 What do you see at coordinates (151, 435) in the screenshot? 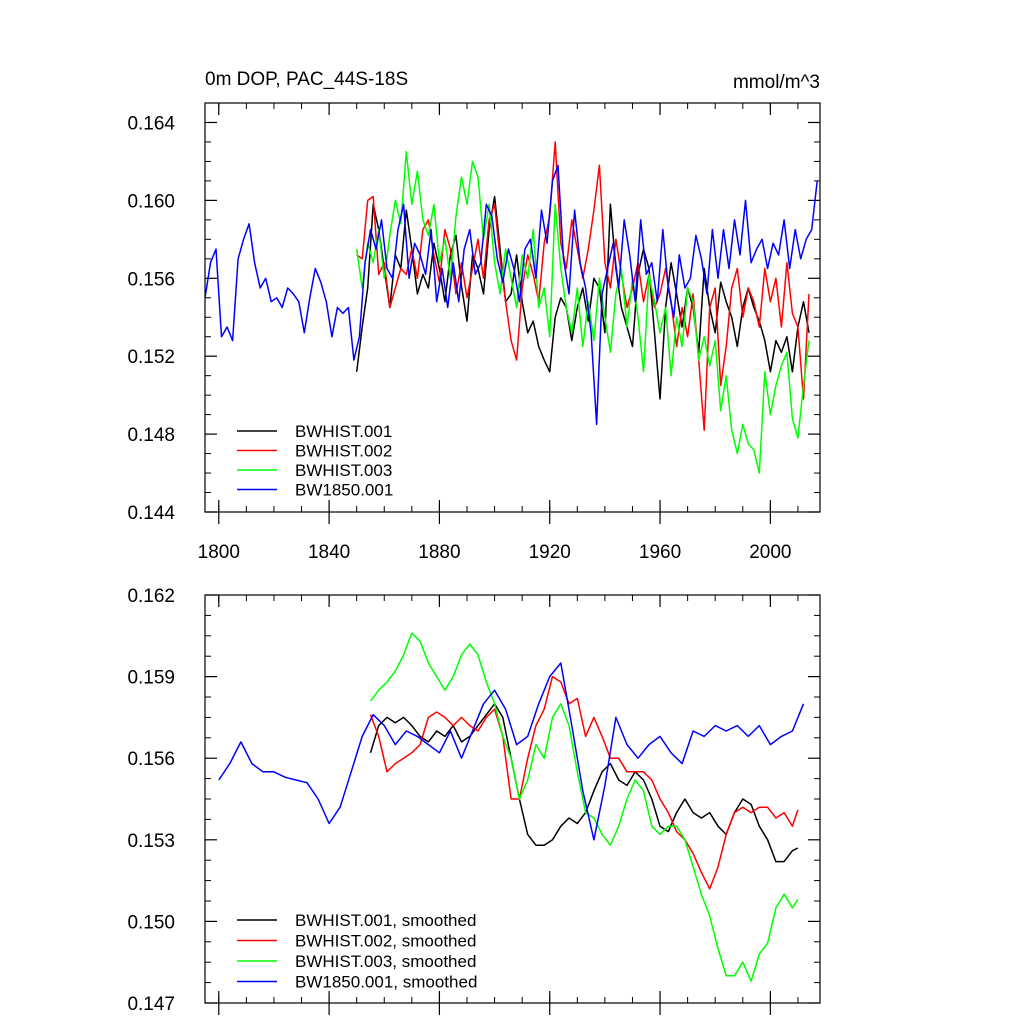
I see `y-tick-label: 0.148` at bounding box center [151, 435].